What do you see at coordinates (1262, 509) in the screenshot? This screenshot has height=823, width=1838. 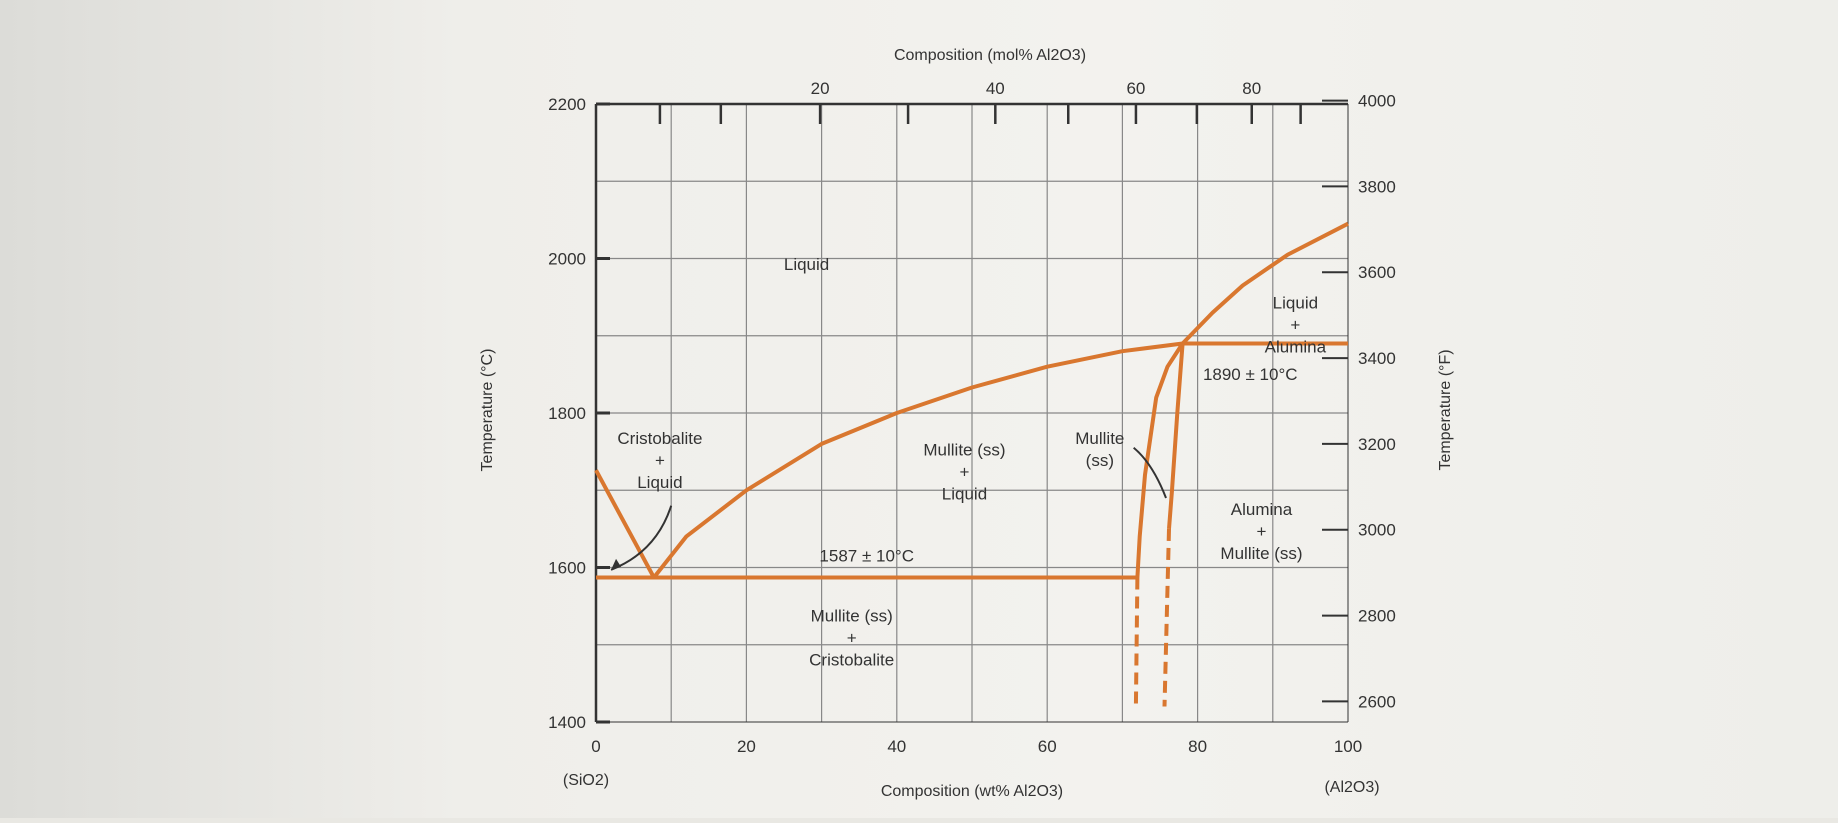 I see `region-alumina-mullite: Alumina` at bounding box center [1262, 509].